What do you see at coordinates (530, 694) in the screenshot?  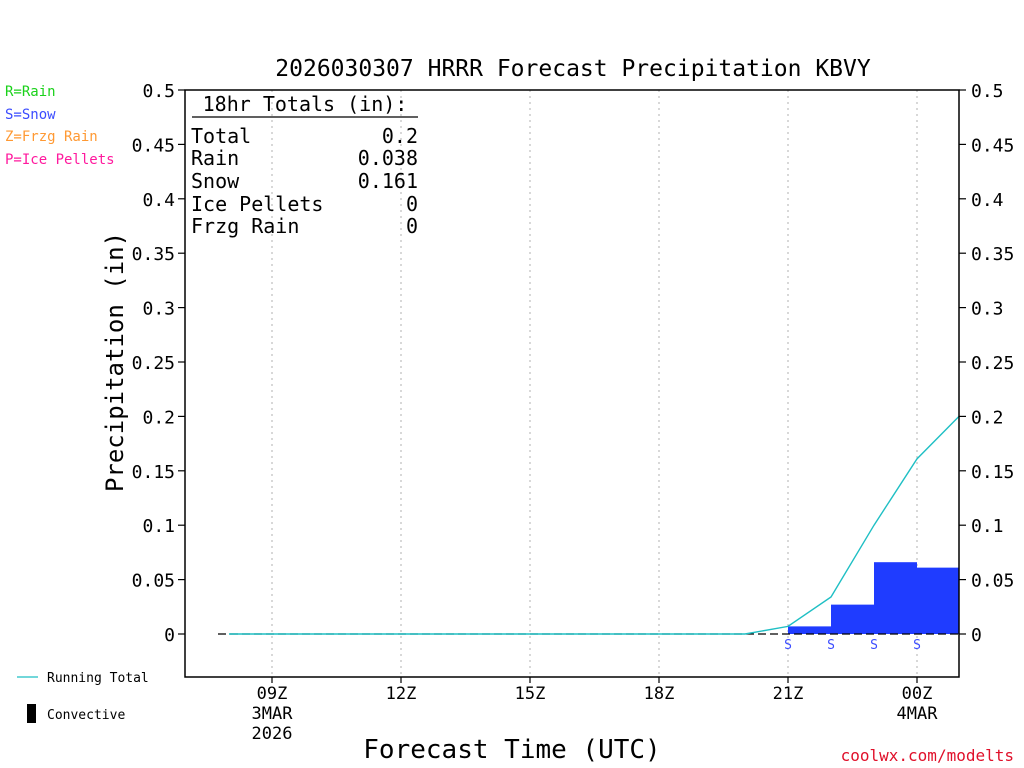 I see `x-tick-label: 15Z` at bounding box center [530, 694].